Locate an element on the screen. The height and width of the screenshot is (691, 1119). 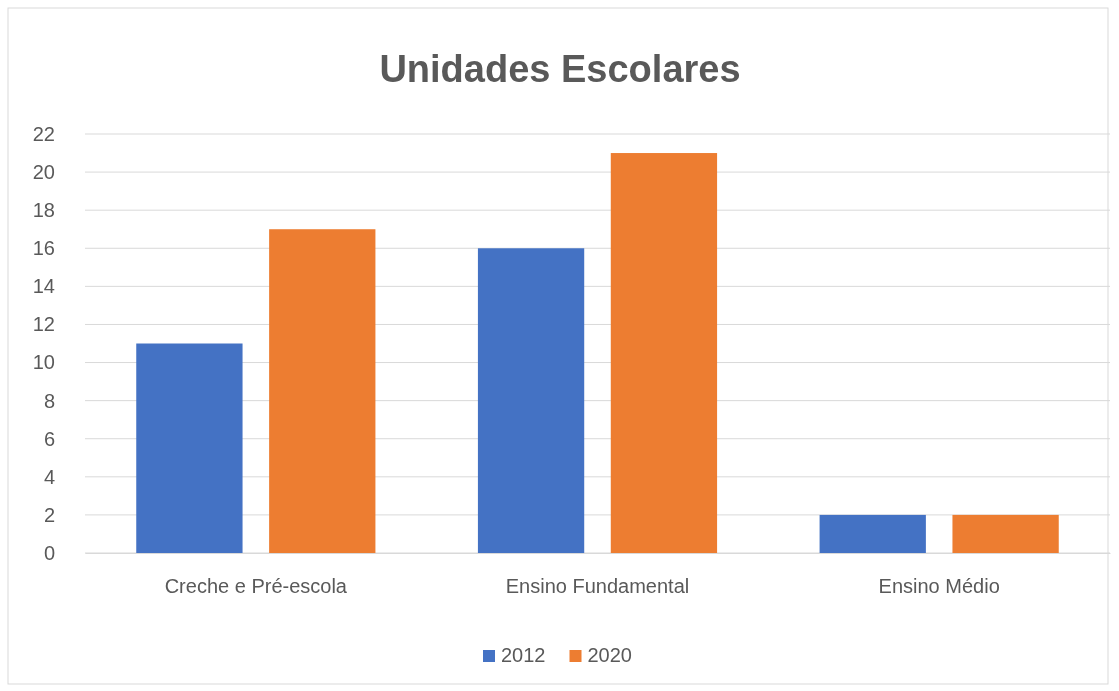
legend-label: 2012 is located at coordinates (523, 655).